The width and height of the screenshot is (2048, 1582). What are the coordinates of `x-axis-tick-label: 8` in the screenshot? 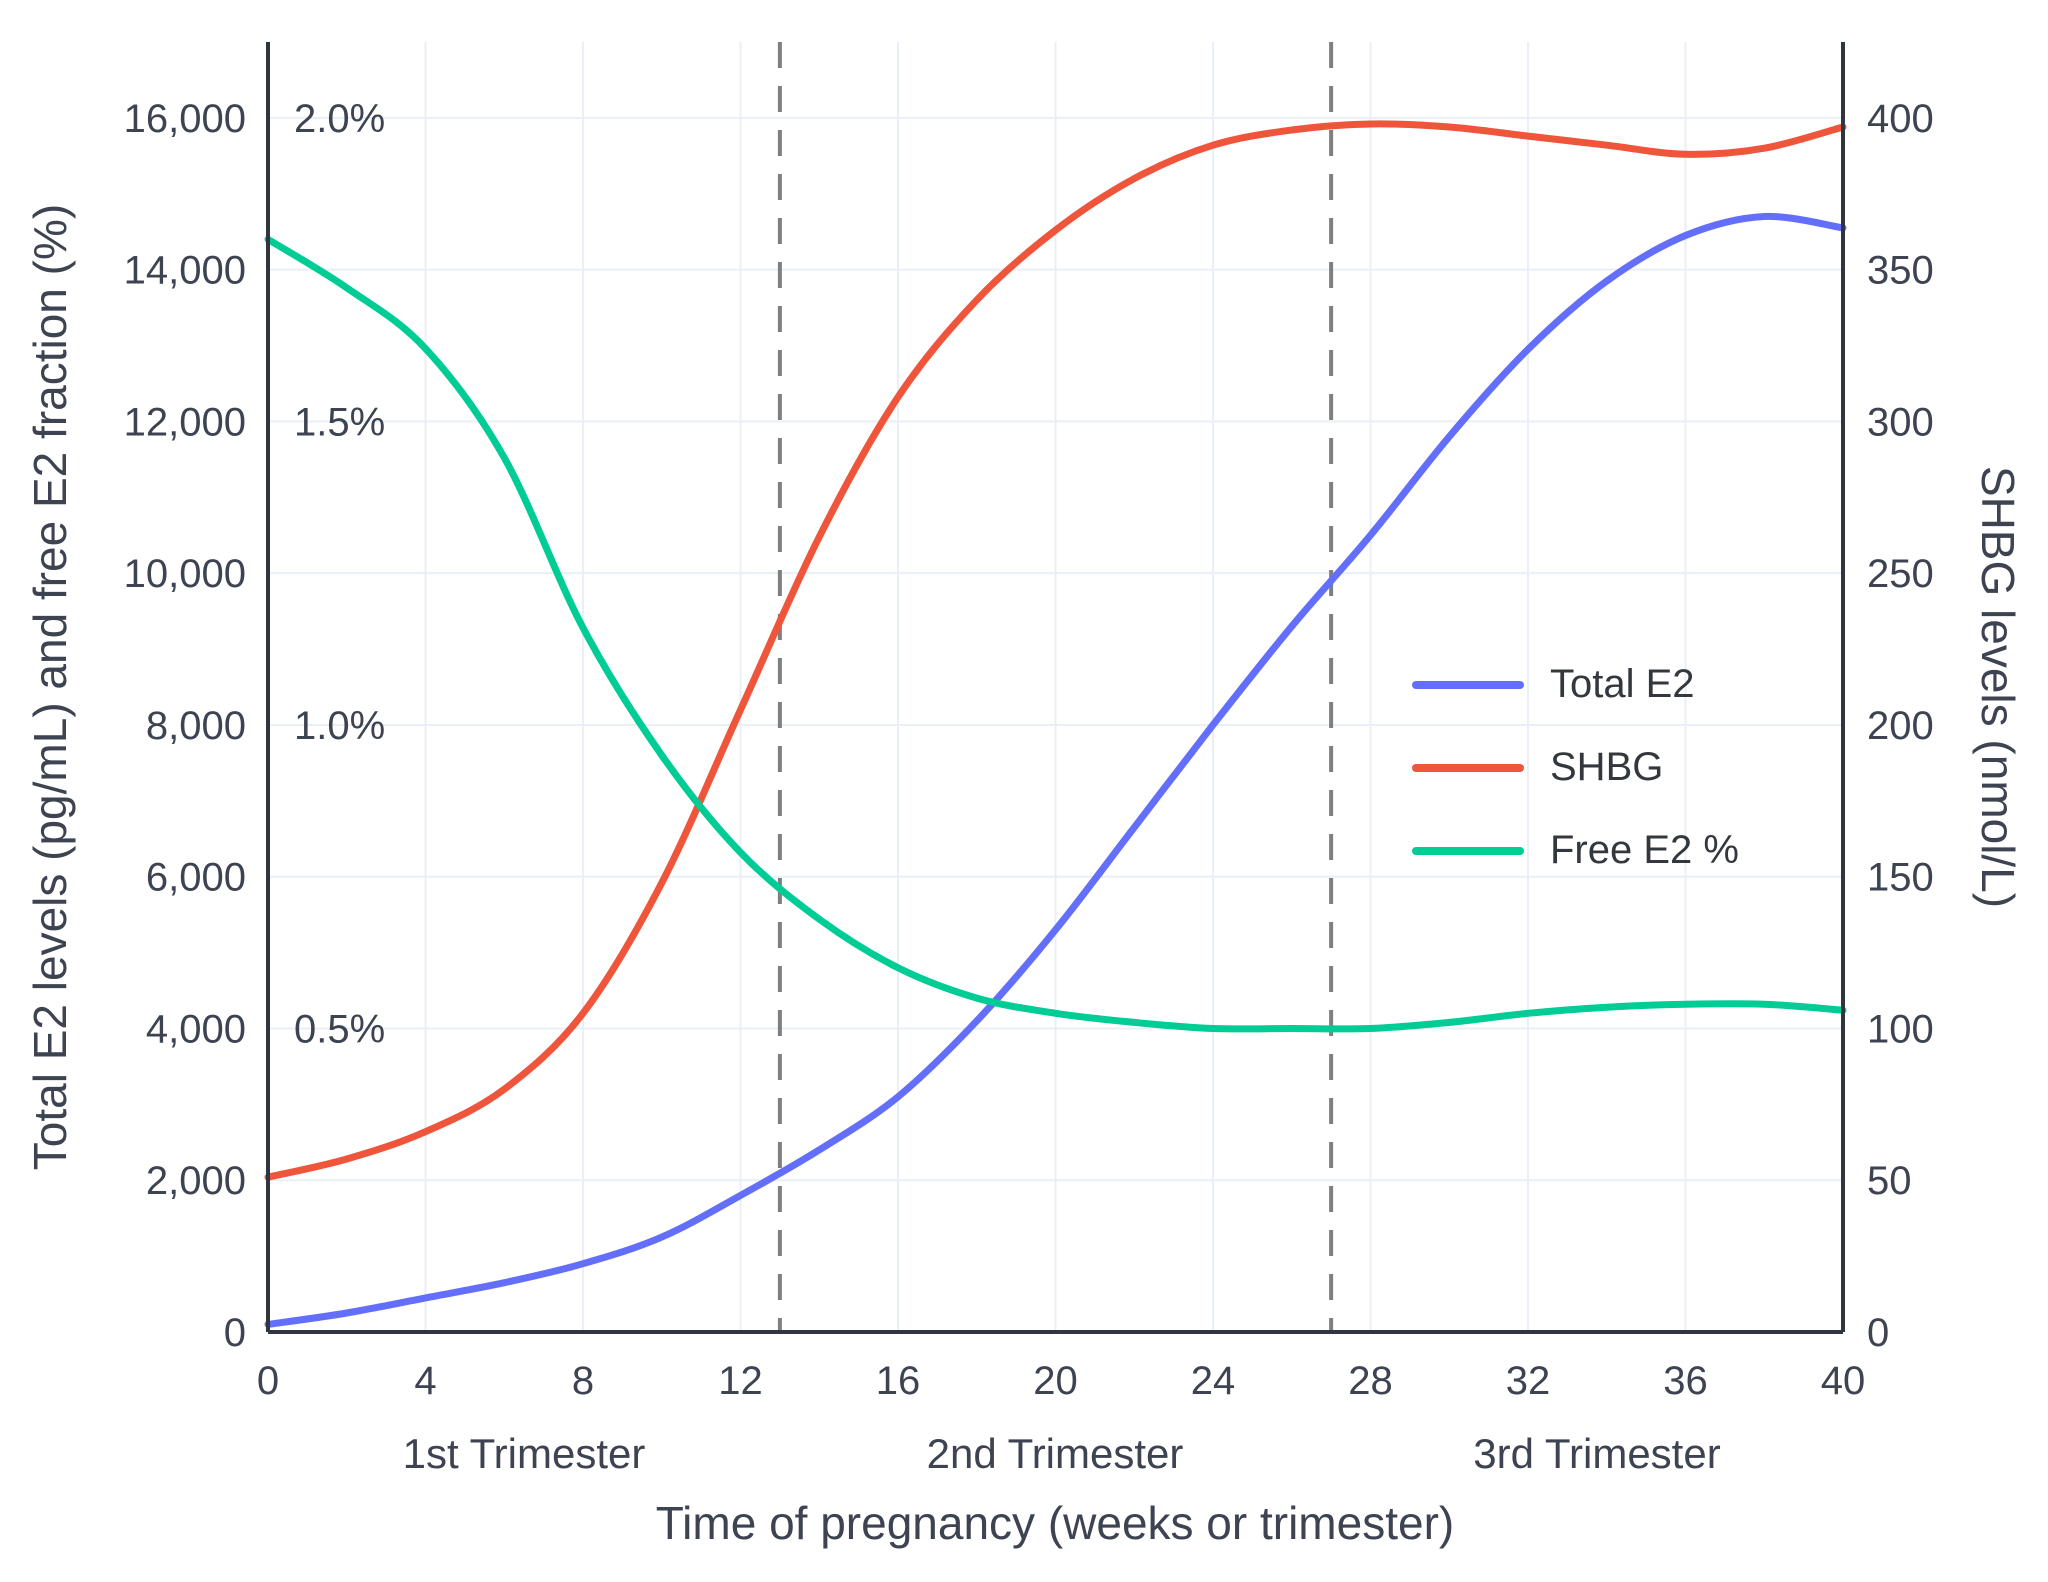 It's located at (583, 1381).